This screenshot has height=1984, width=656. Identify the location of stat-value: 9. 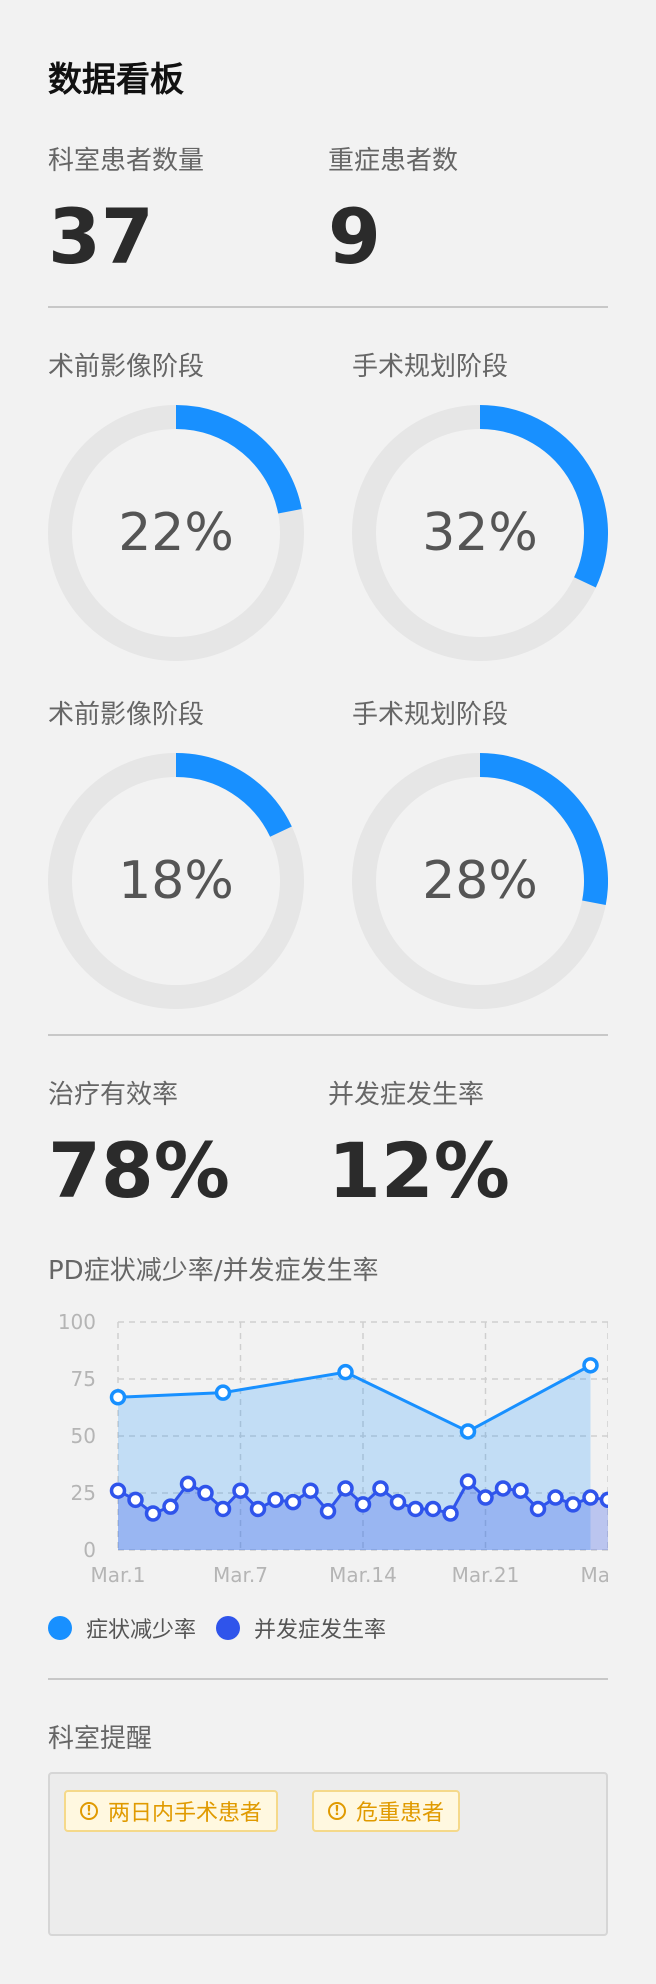
(354, 236).